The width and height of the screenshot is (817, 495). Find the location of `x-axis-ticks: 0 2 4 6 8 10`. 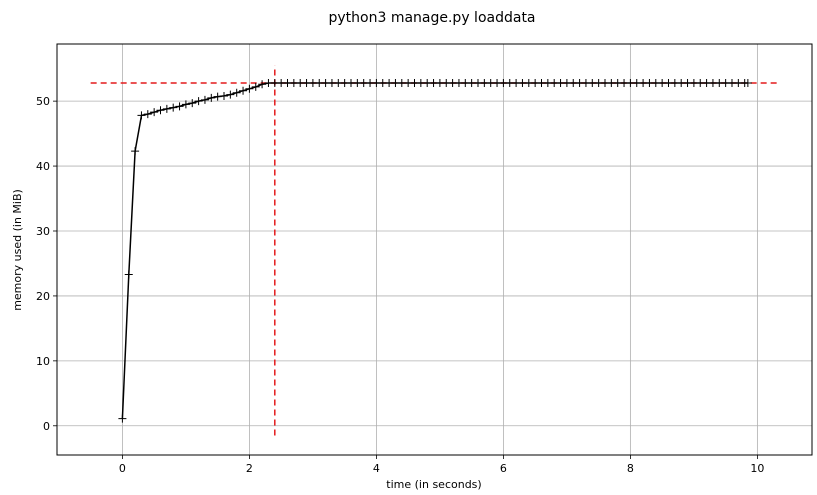

x-axis-ticks: 0 2 4 6 8 10 is located at coordinates (441, 465).